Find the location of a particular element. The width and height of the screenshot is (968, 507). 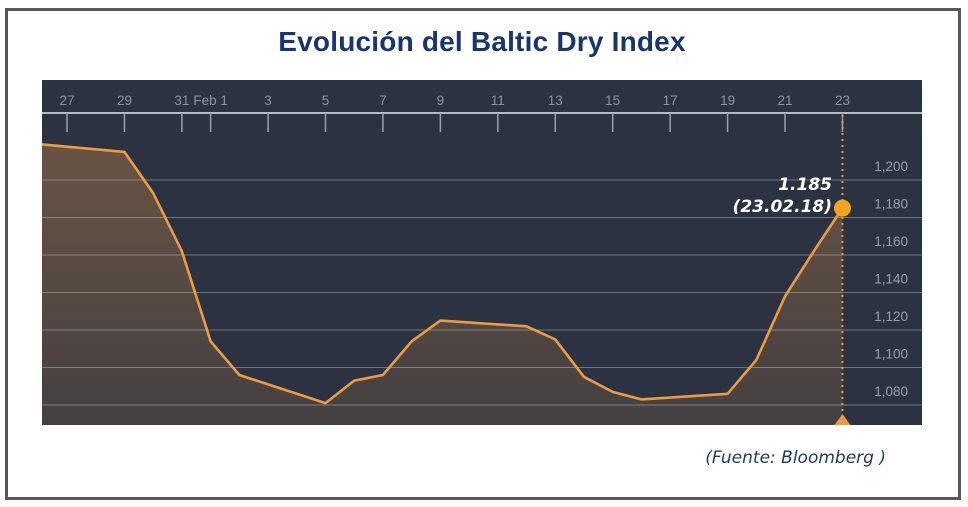

y-axis-label: 1,160 is located at coordinates (891, 241).